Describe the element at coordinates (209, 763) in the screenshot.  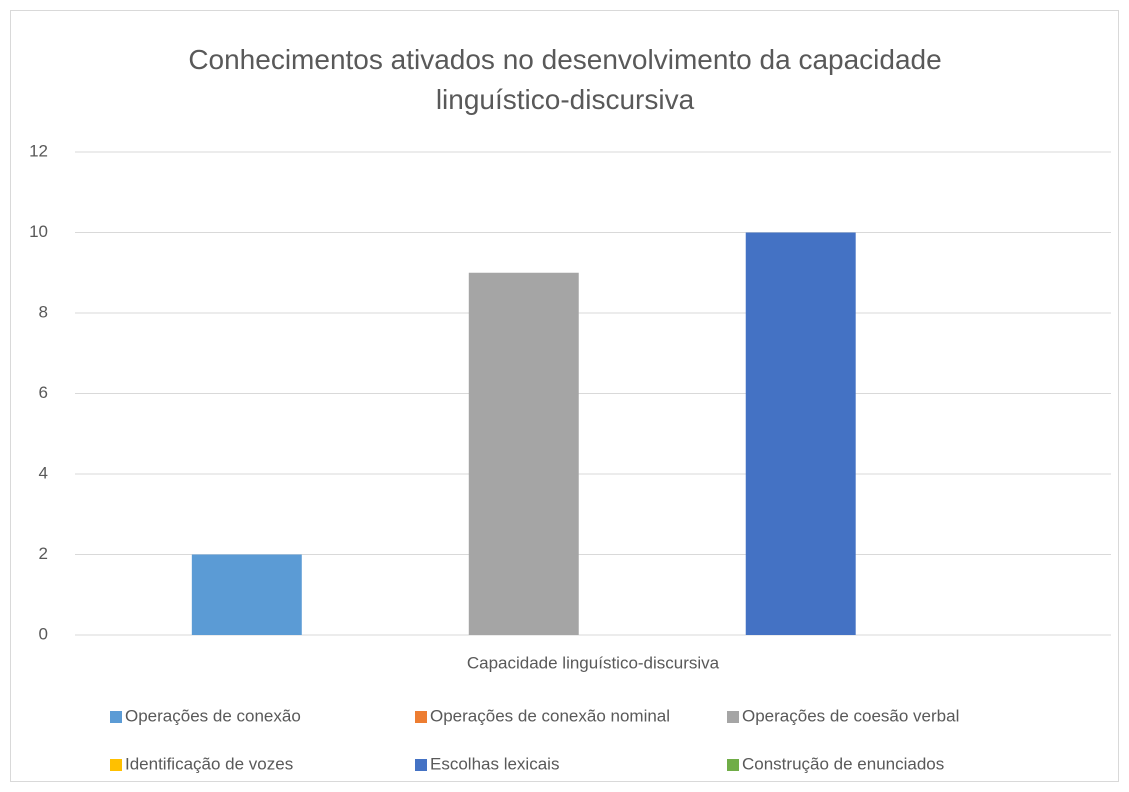
I see `legend-label: Identificação de vozes` at that location.